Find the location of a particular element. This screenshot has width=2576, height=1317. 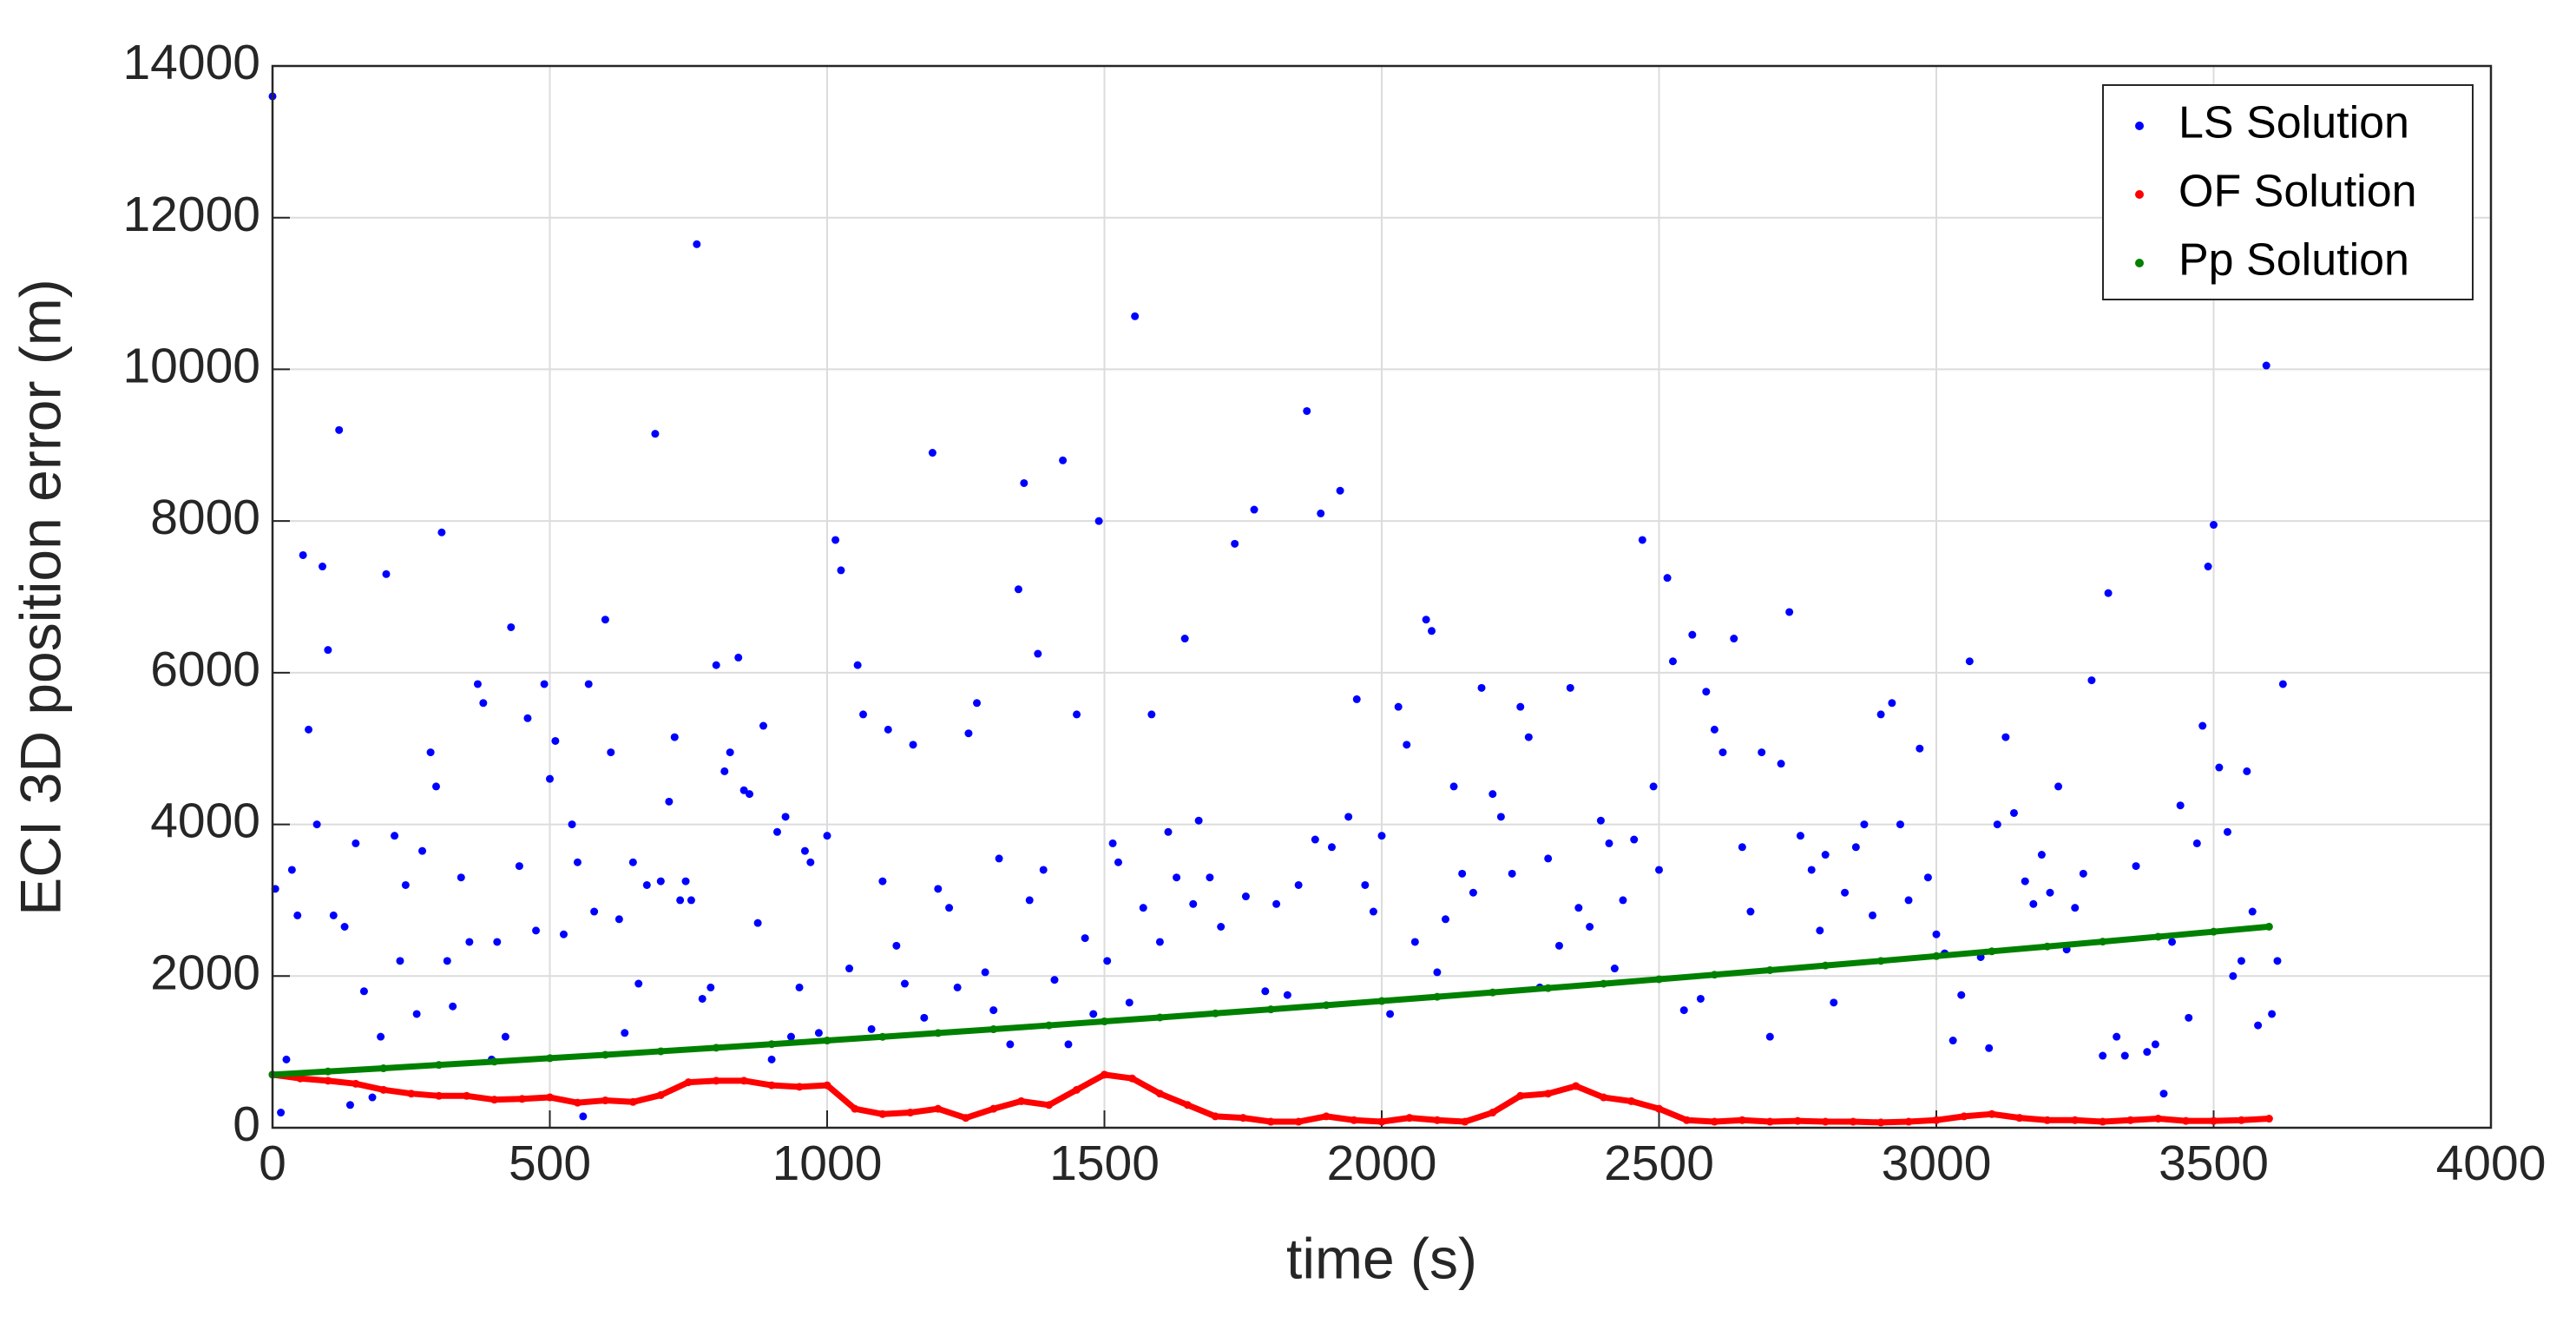

x-tick-label: 2500 is located at coordinates (1659, 1163).